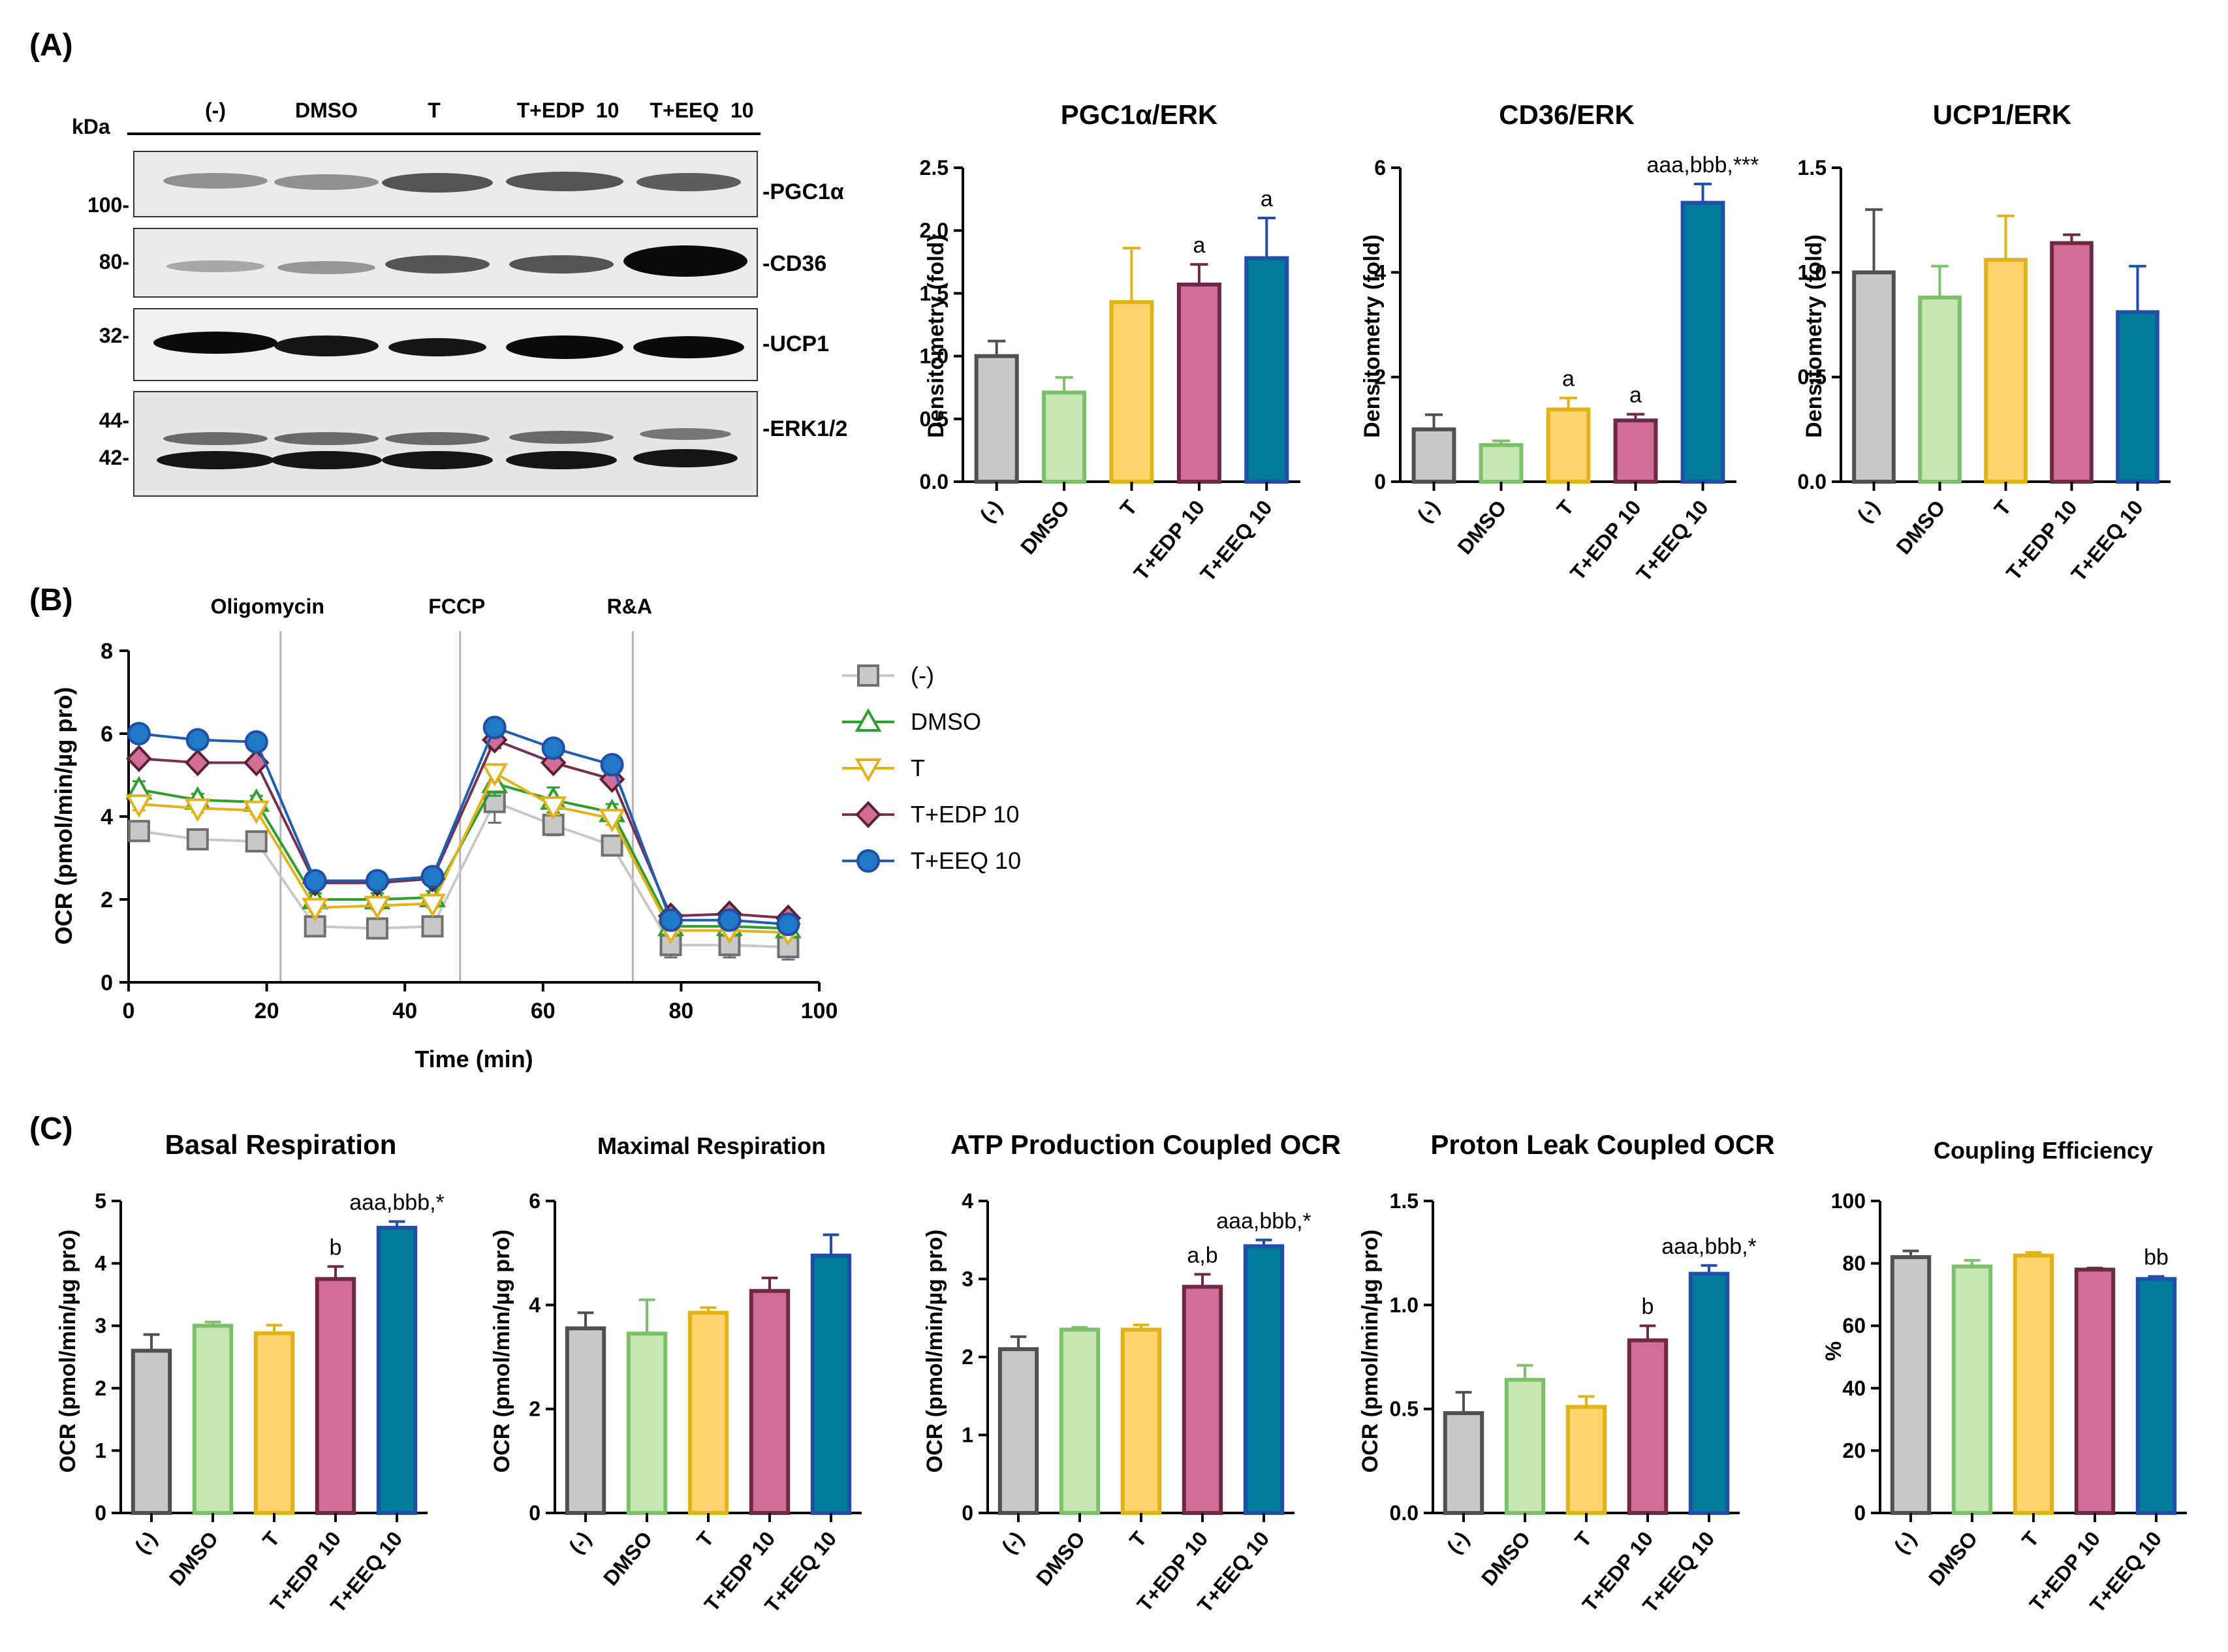 The image size is (2228, 1652). I want to click on y-tick-label: 100, so click(1848, 1201).